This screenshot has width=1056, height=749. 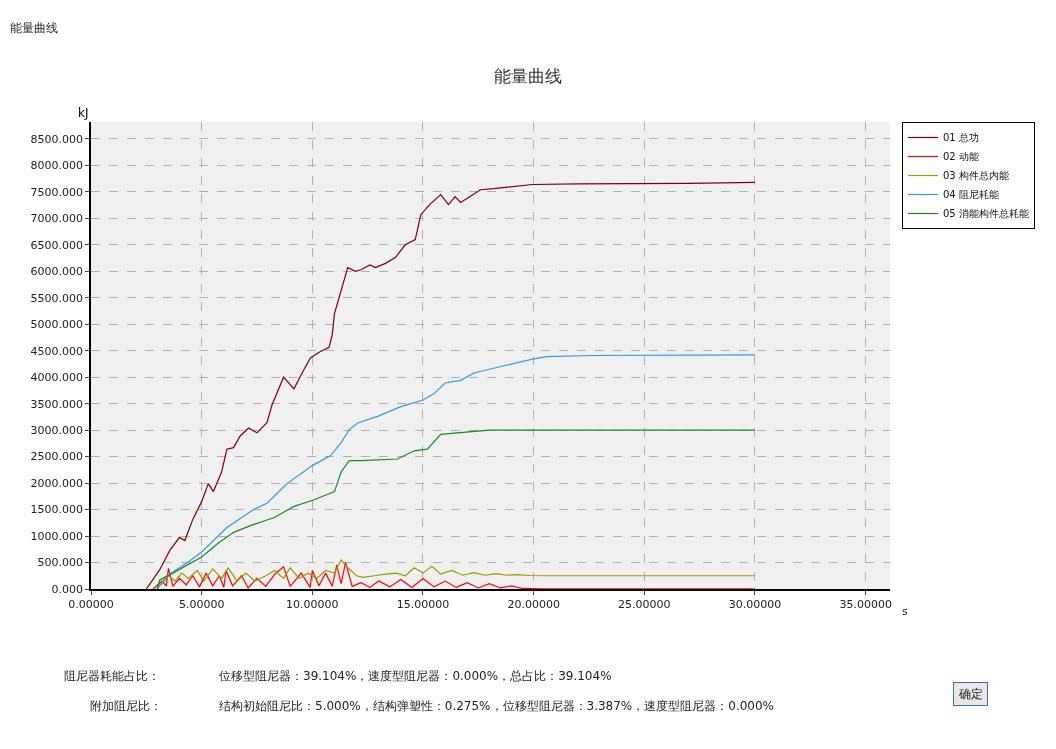 What do you see at coordinates (975, 176) in the screenshot?
I see `legend-label: 03 构件总内能` at bounding box center [975, 176].